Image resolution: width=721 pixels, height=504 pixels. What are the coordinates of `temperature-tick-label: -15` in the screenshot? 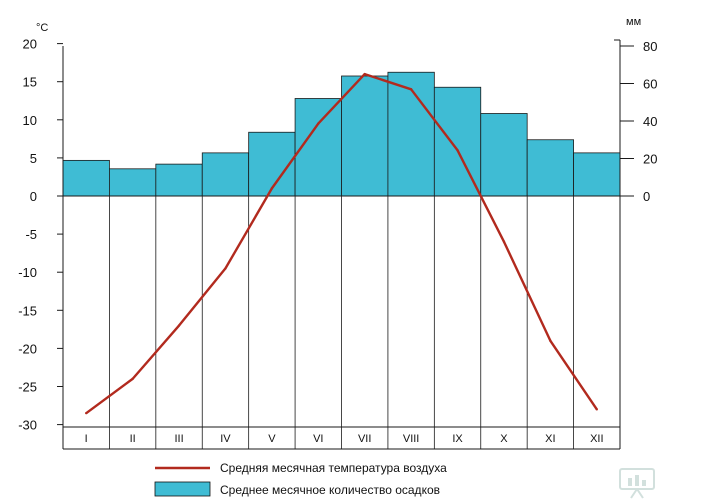 It's located at (27, 310).